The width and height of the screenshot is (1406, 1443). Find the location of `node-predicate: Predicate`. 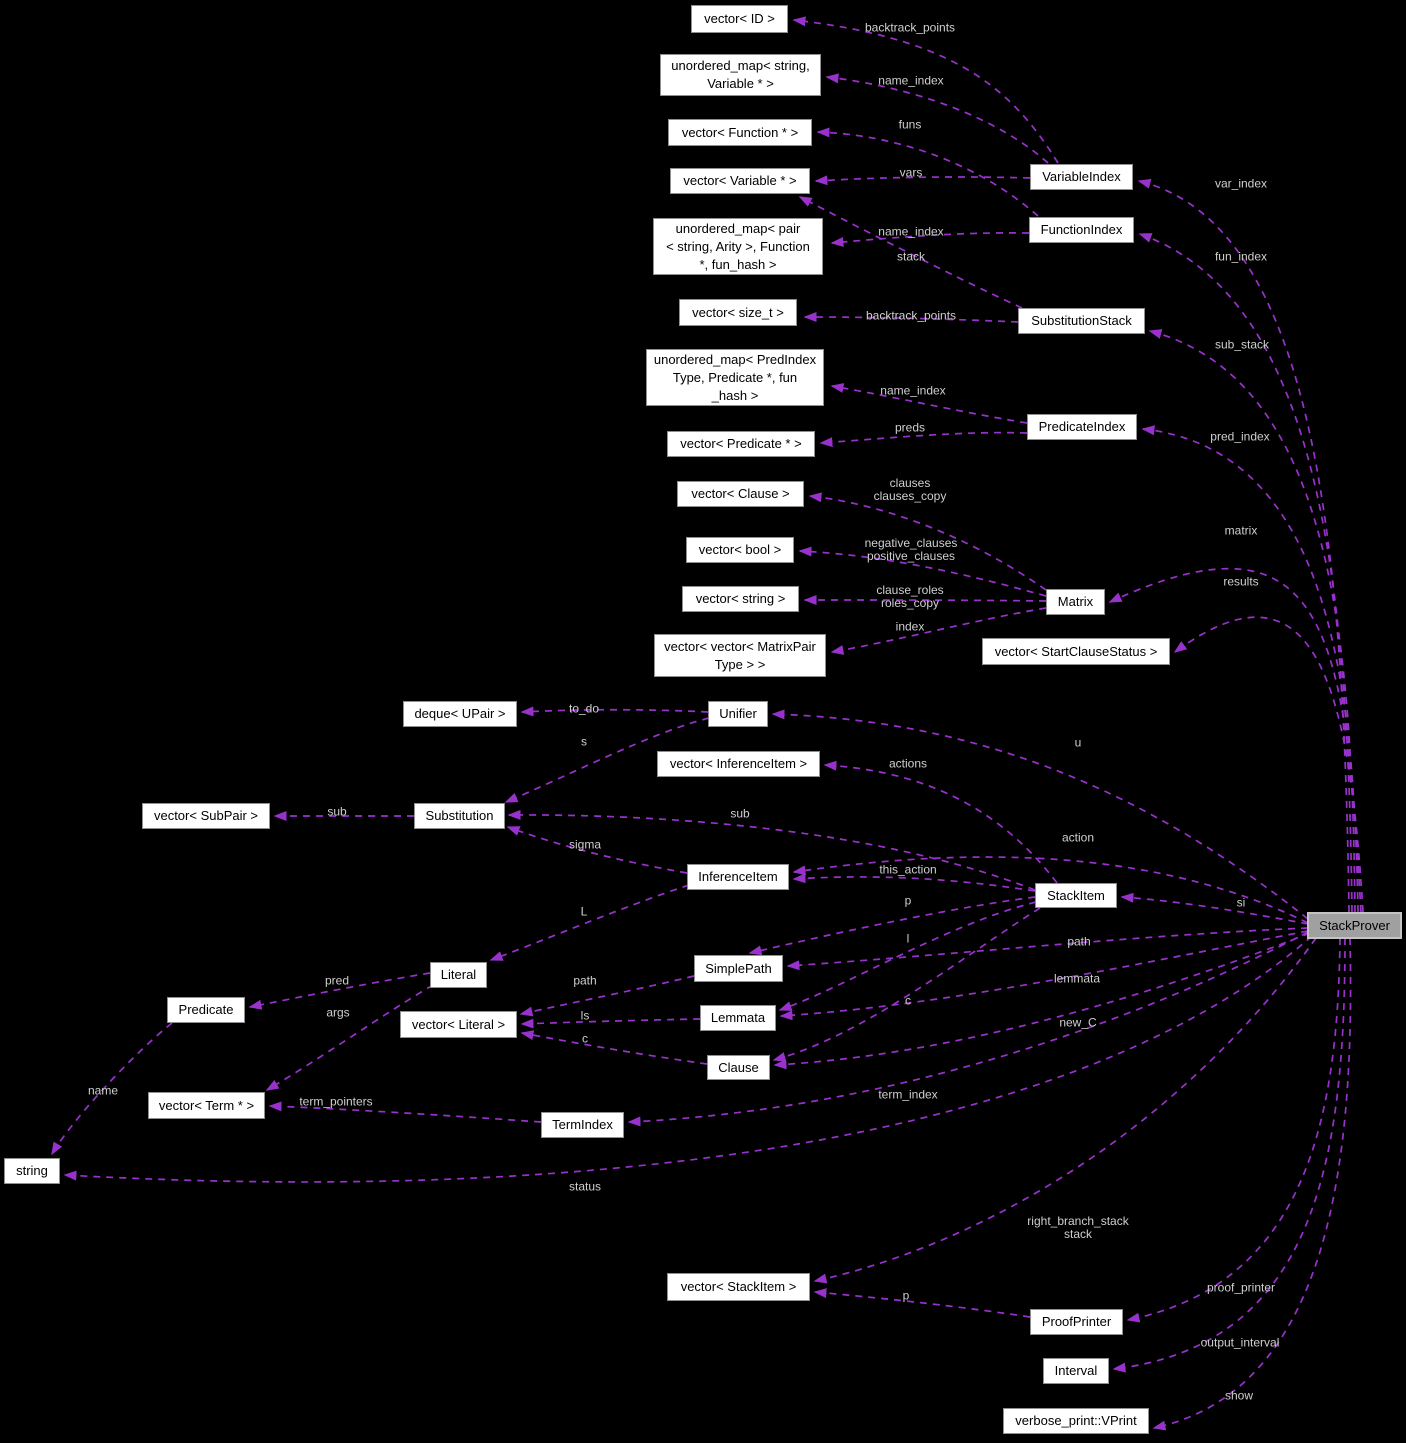

node-predicate: Predicate is located at coordinates (206, 1010).